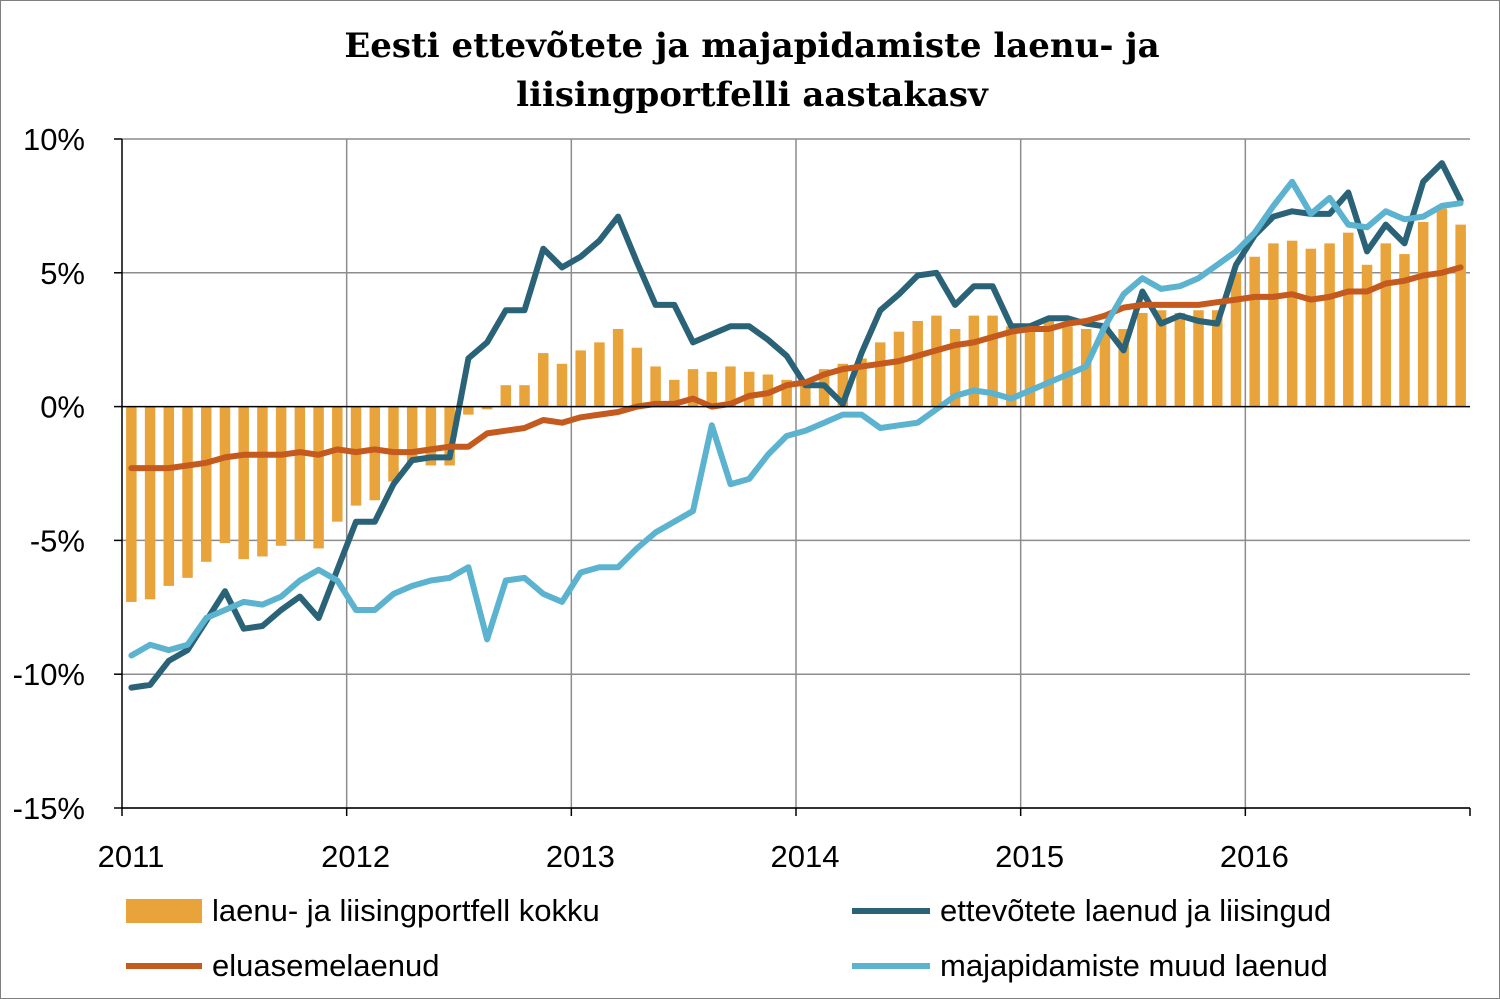 The image size is (1500, 999). Describe the element at coordinates (693, 856) in the screenshot. I see `x-tick-labels: 2011 2012 2013 2014 2015 2016` at that location.